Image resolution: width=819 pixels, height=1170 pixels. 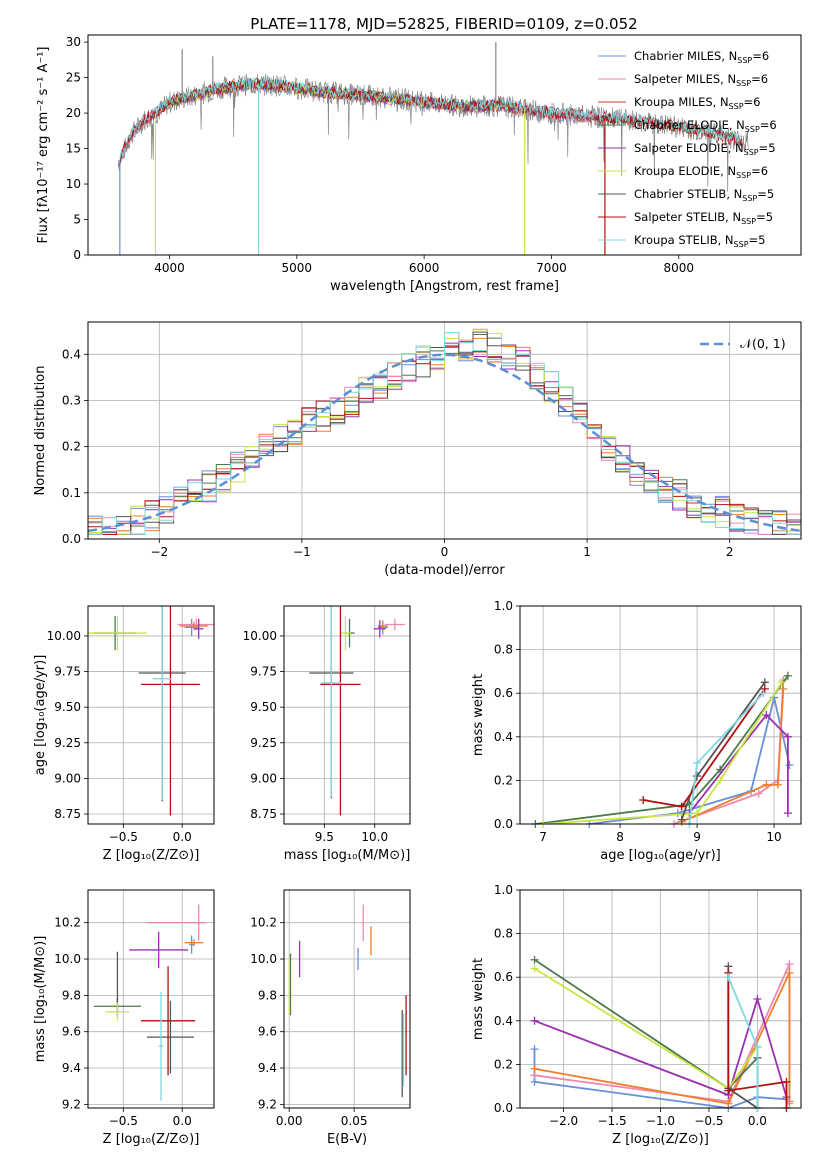 I want to click on weight-vs-z-ytick-label: 1.0, so click(x=503, y=890).